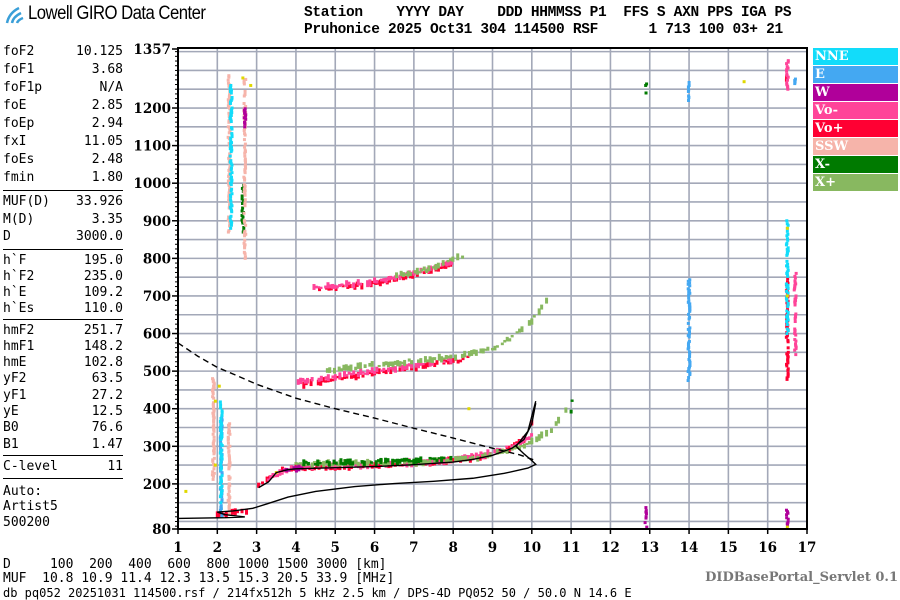  I want to click on param-hf2: h`F2 235.0, so click(63, 277).